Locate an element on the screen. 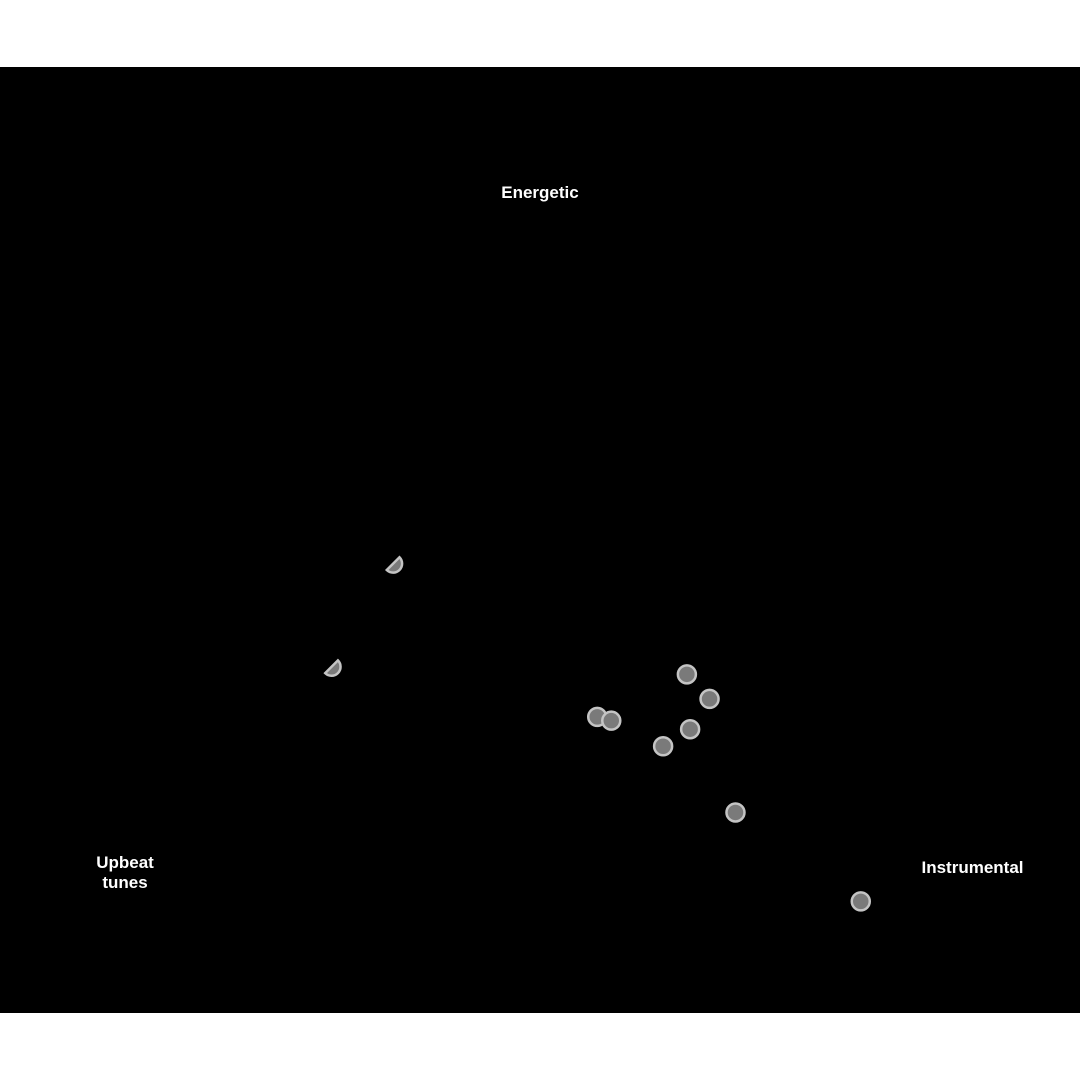  label-instrumental: Instrumental is located at coordinates (972, 867).